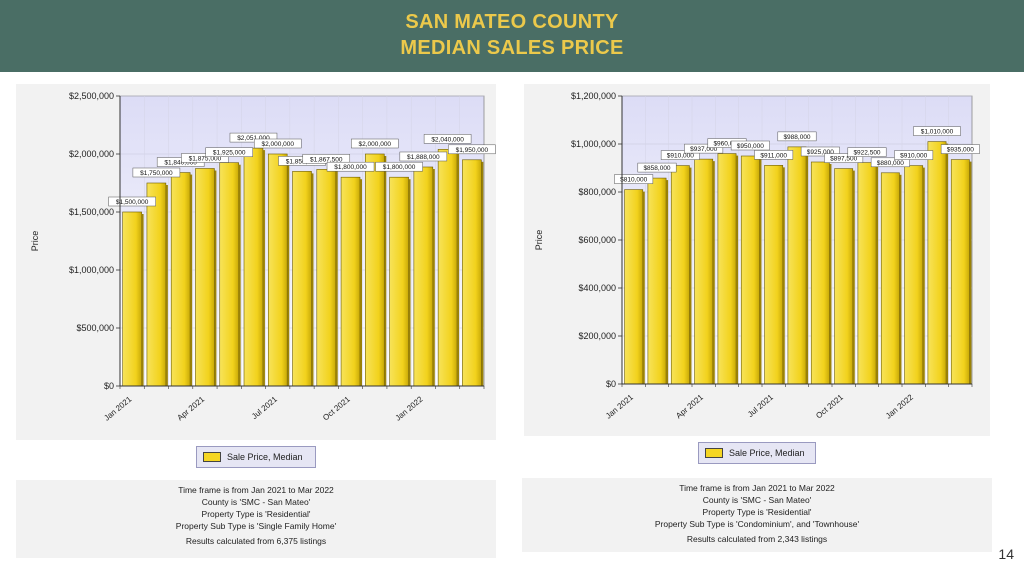 This screenshot has height=576, width=1024. I want to click on slide-header: SAN MATEO COUNTY MEDIAN SALES PRICE, so click(512, 36).